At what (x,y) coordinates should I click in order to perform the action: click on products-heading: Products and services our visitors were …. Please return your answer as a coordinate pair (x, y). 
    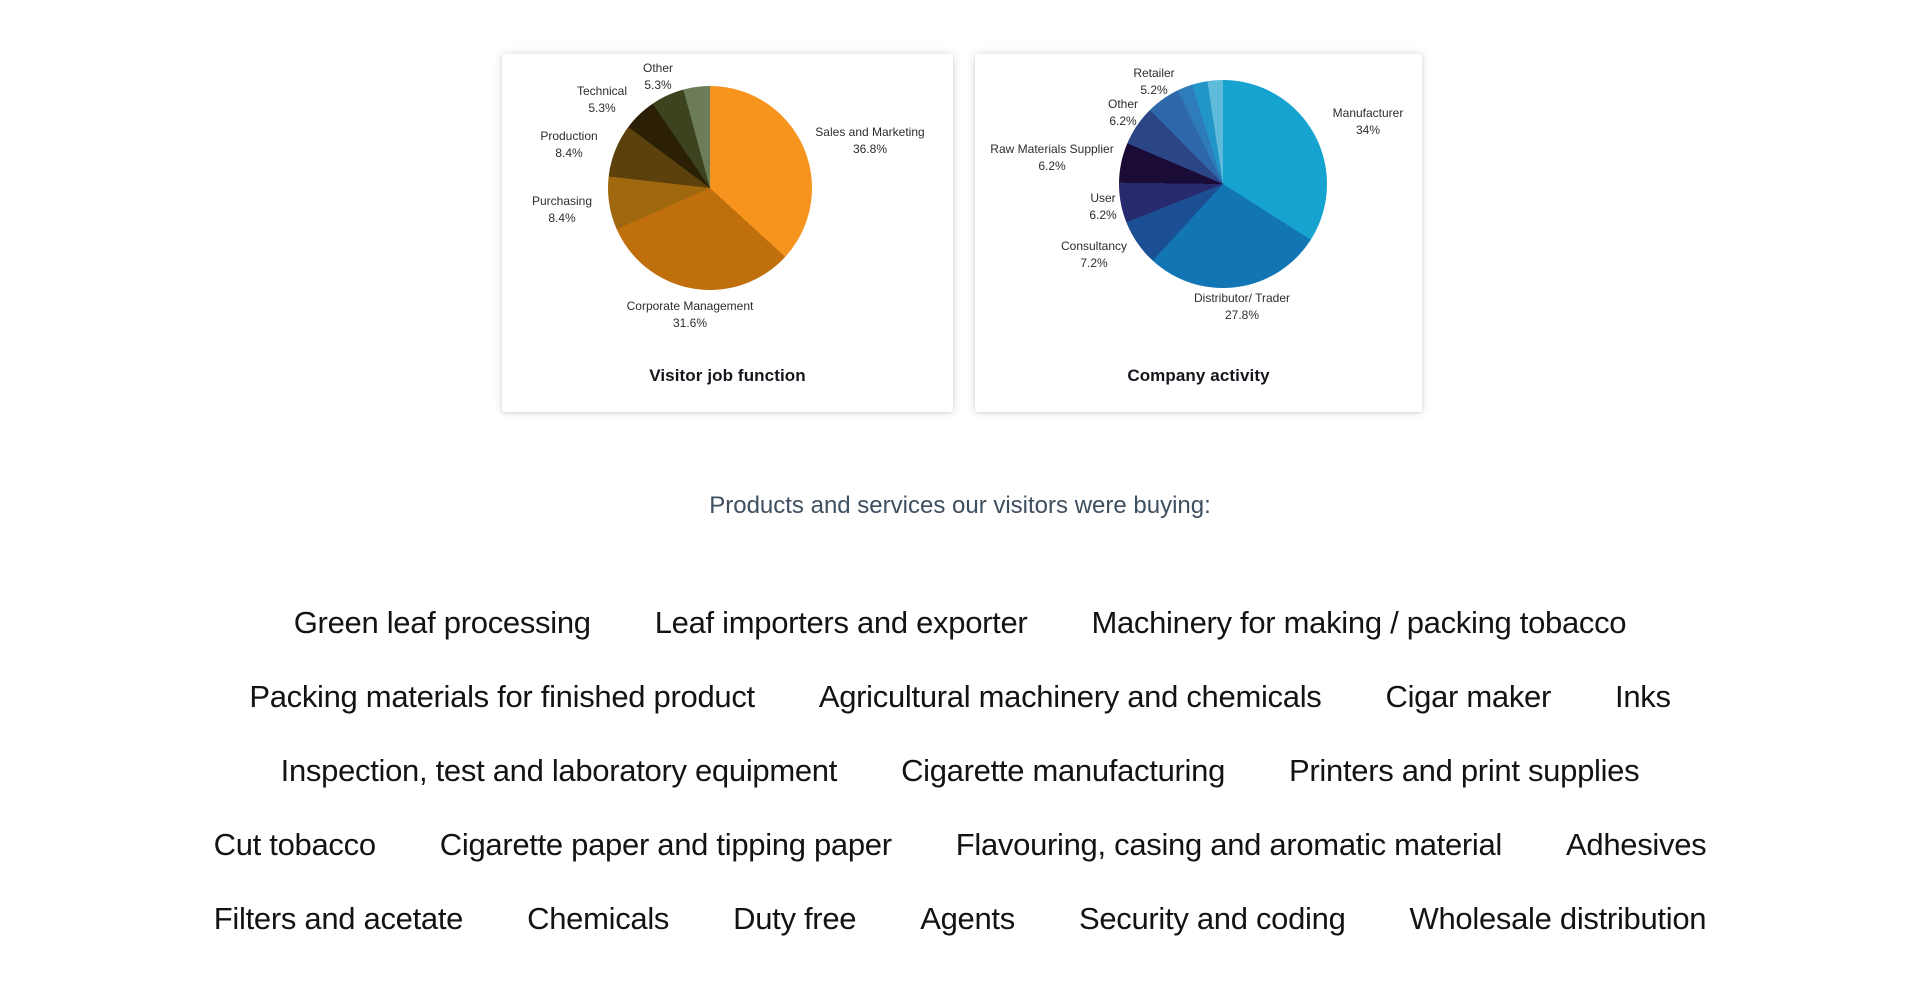
    Looking at the image, I should click on (960, 505).